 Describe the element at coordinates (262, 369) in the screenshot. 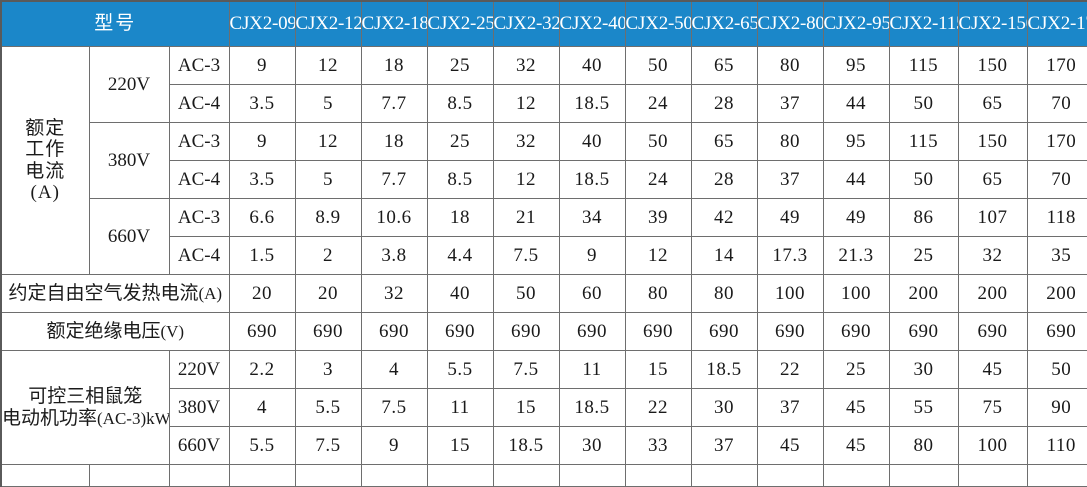

I see `cell-value: 2.2` at that location.